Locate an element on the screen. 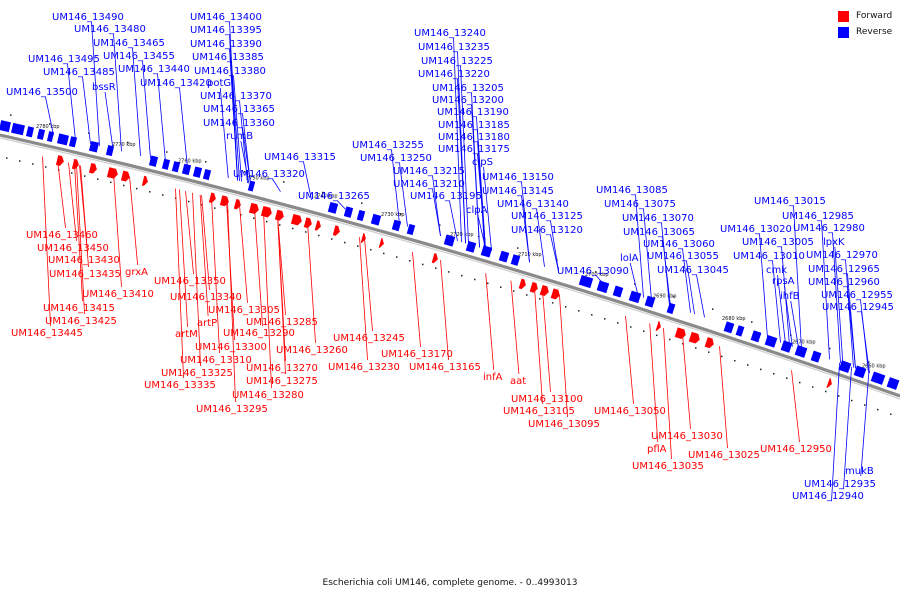 The image size is (900, 600). gene-label-forward: UM146_13285 is located at coordinates (282, 322).